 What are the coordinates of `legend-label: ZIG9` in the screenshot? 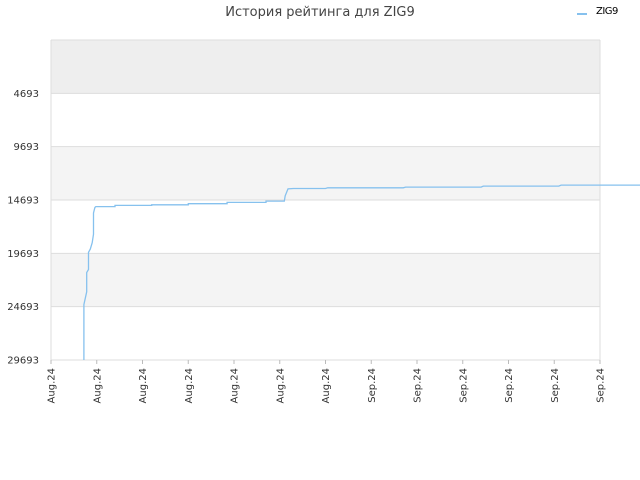 It's located at (607, 11).